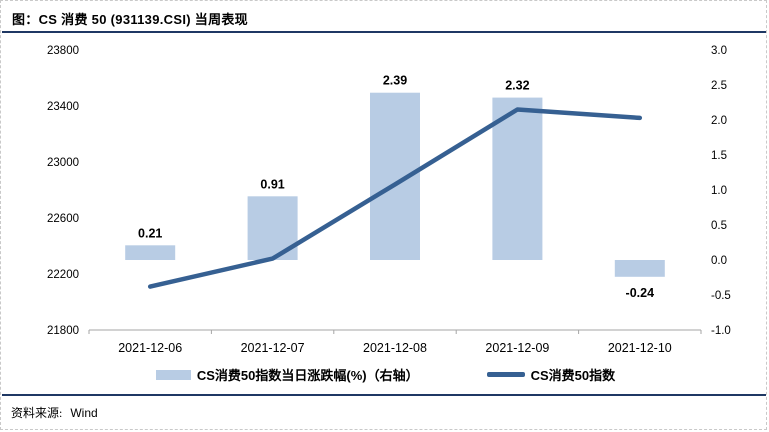 The height and width of the screenshot is (432, 769). Describe the element at coordinates (63, 331) in the screenshot. I see `left-axis-tick-label: 21800` at that location.